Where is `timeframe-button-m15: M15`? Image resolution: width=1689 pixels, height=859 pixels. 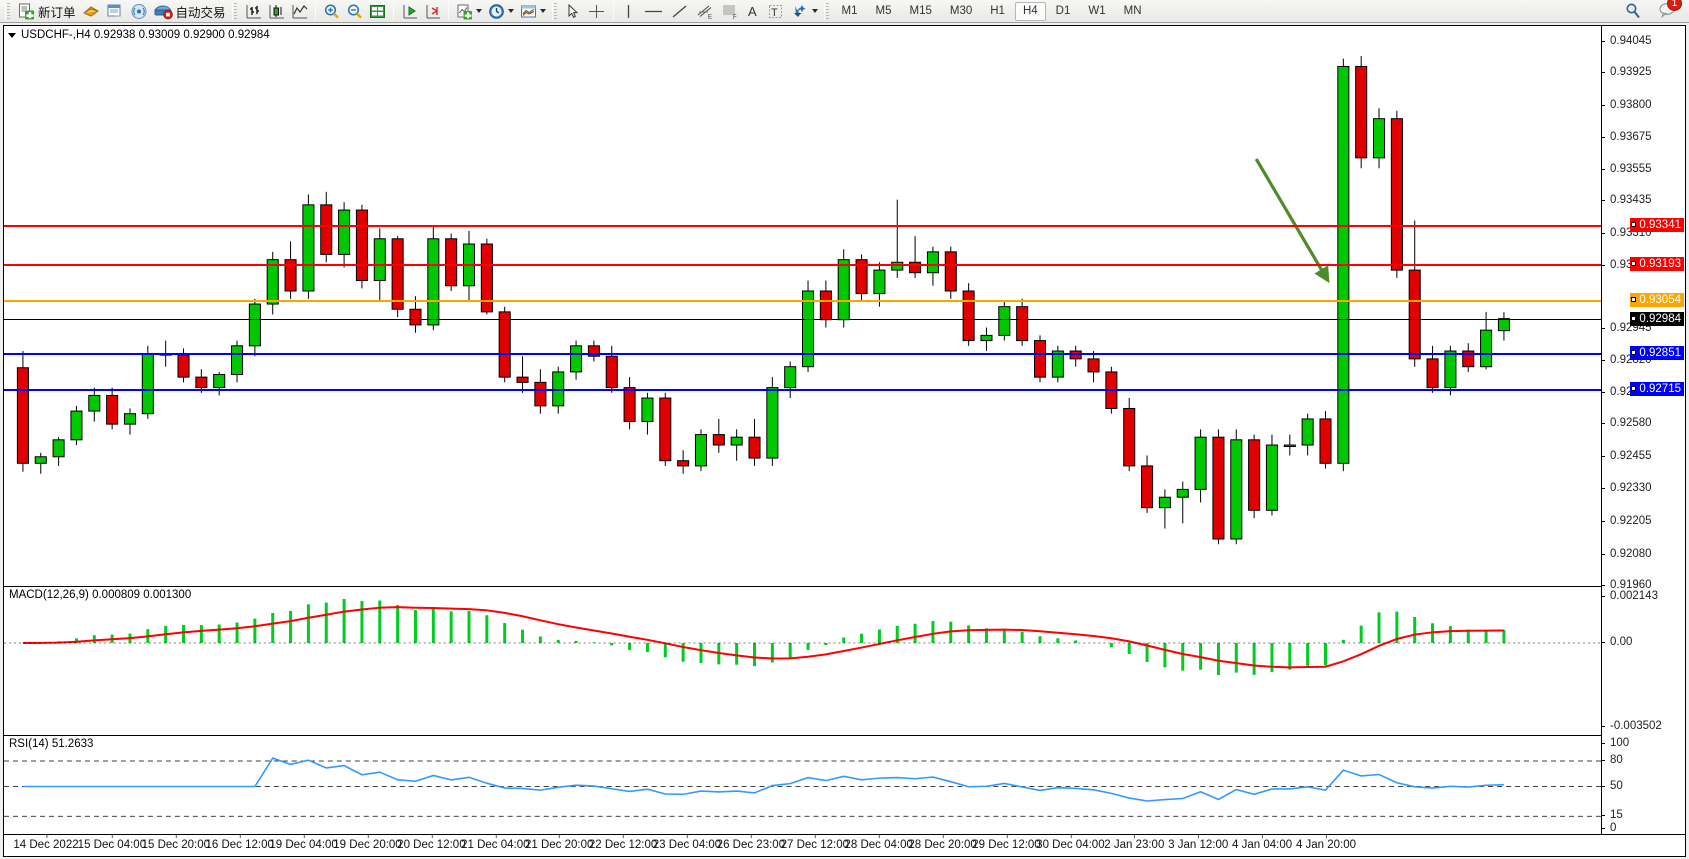 timeframe-button-m15: M15 is located at coordinates (920, 11).